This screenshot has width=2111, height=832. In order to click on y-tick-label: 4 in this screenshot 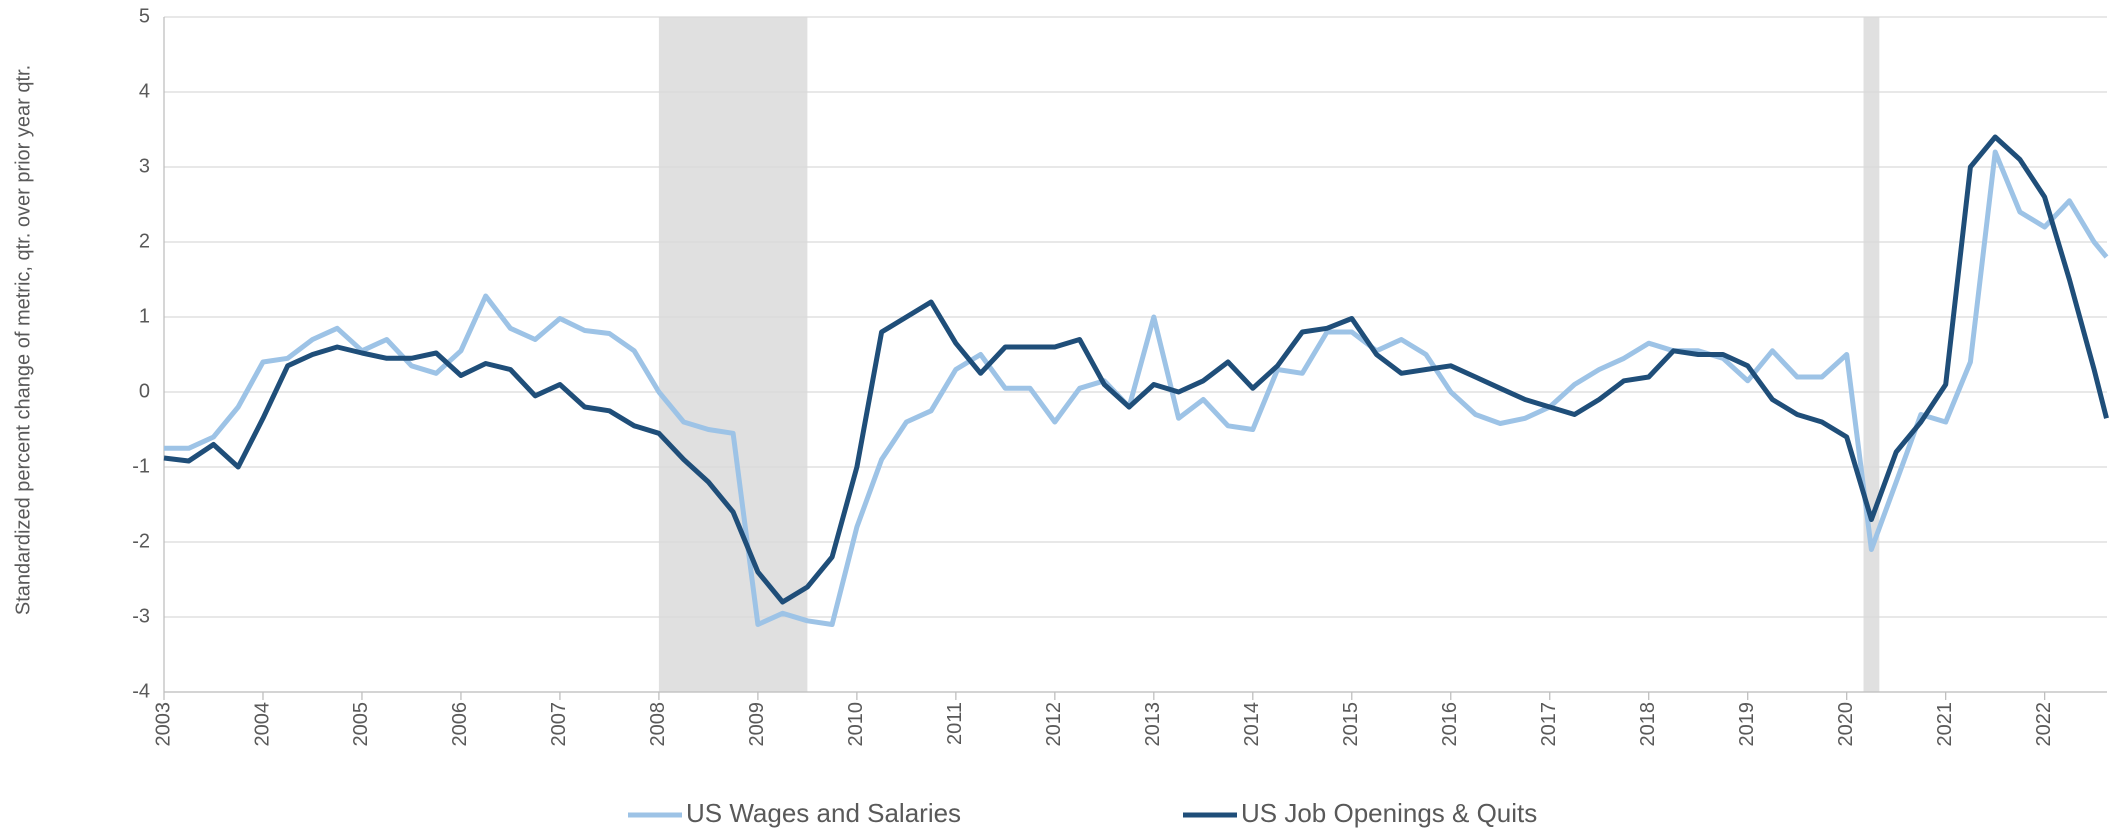, I will do `click(144, 91)`.